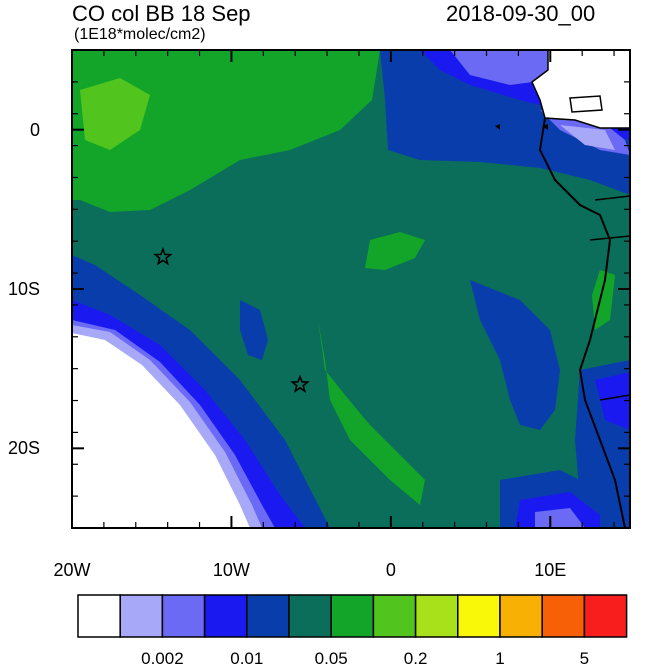  I want to click on x-tick-label: 10W, so click(231, 570).